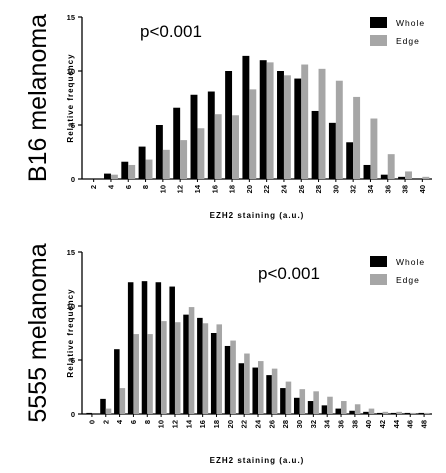 This screenshot has width=446, height=473. Describe the element at coordinates (38, 332) in the screenshot. I see `row-label: 5555 melanoma` at that location.